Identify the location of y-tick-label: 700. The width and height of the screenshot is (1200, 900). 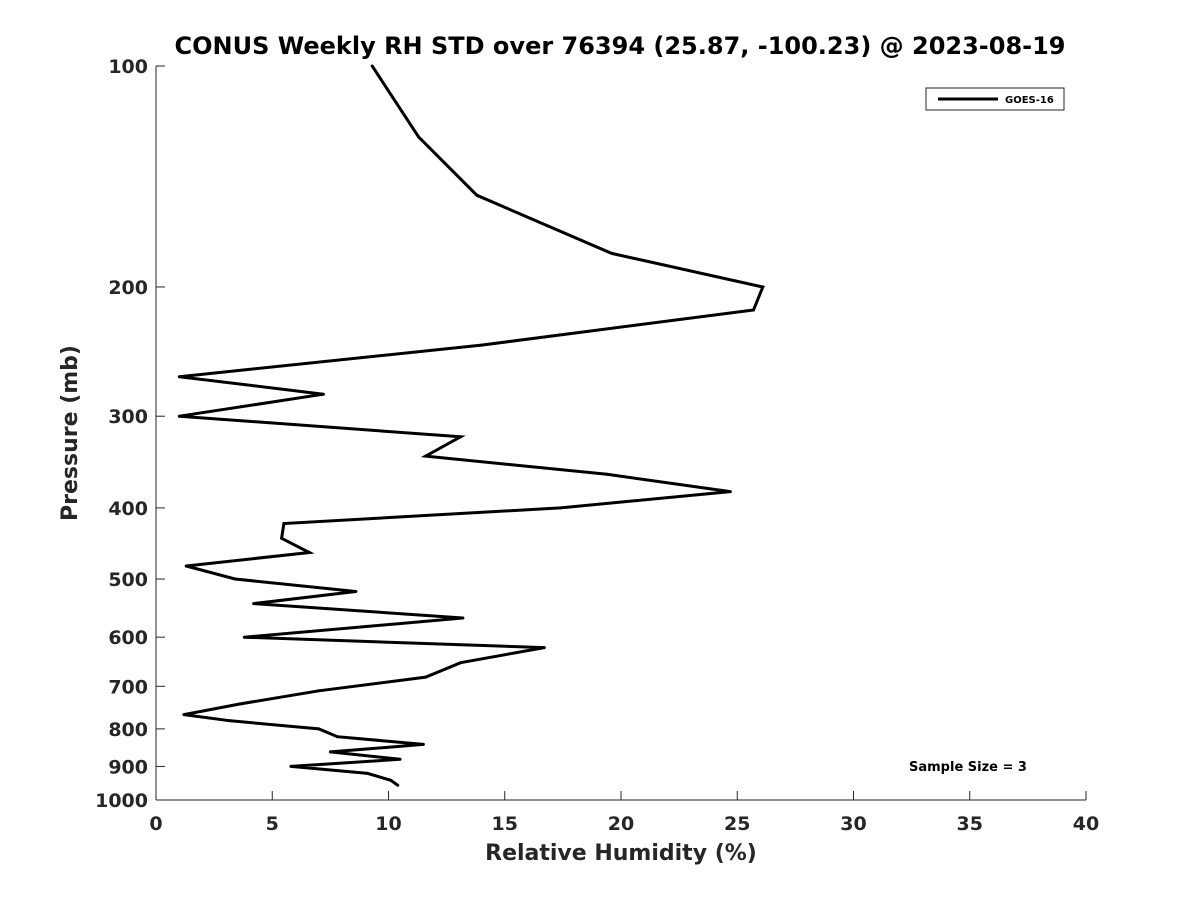
(128, 687).